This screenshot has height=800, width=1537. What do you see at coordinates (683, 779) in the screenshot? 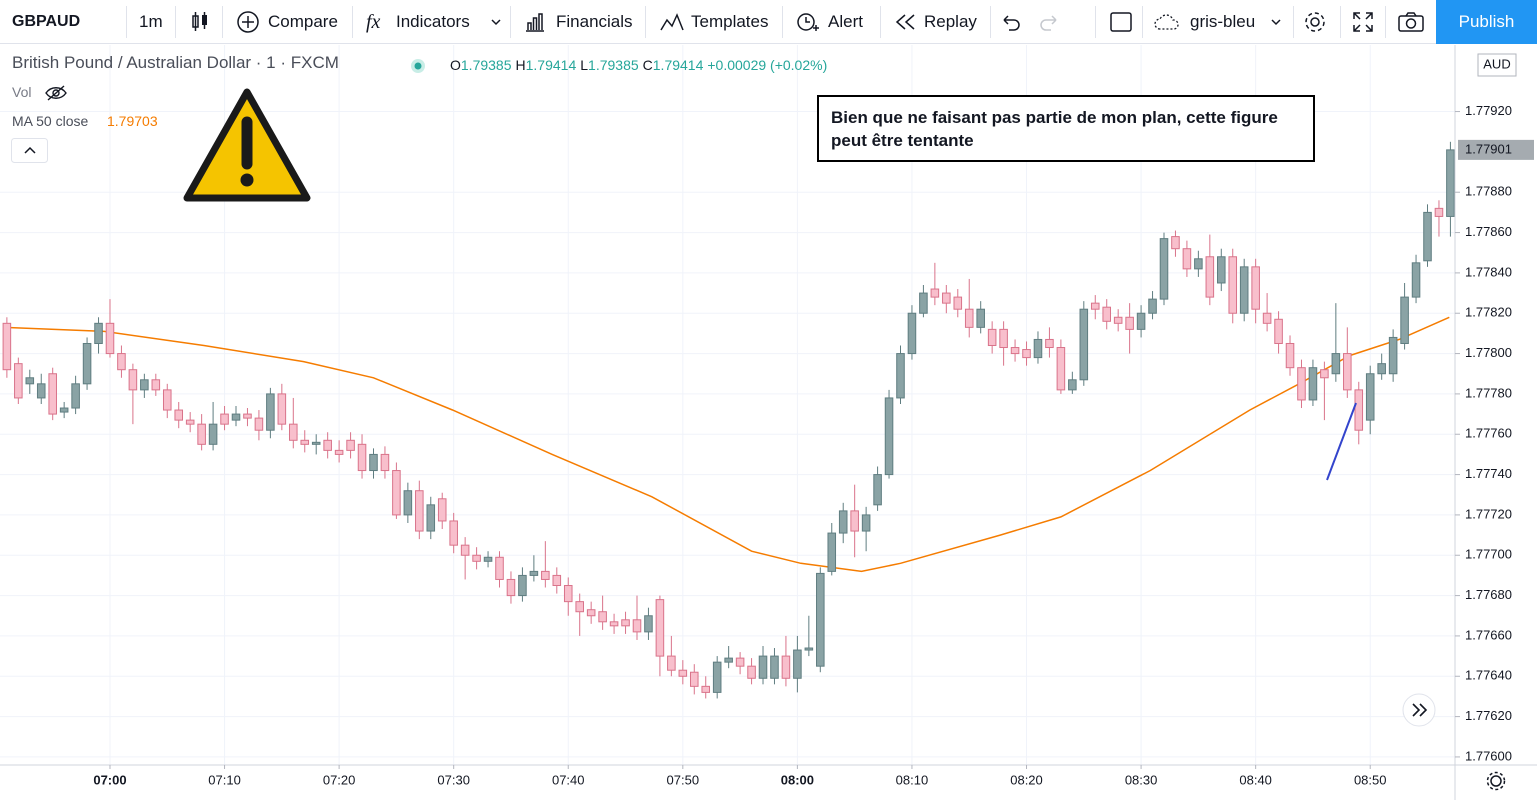
I see `x-tick-label: 07:50` at bounding box center [683, 779].